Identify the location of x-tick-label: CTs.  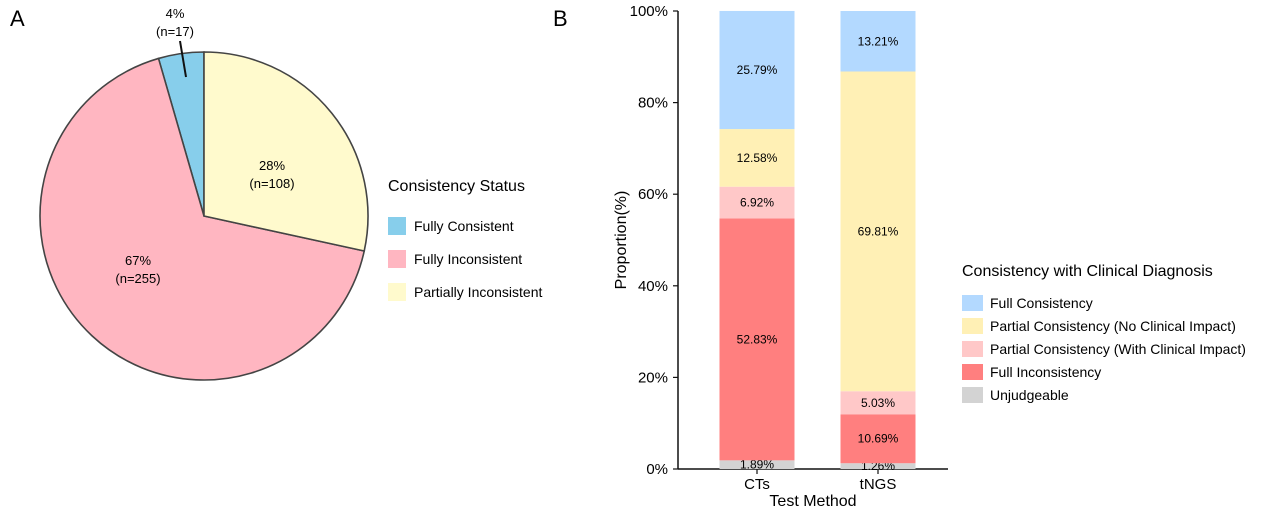
(757, 484).